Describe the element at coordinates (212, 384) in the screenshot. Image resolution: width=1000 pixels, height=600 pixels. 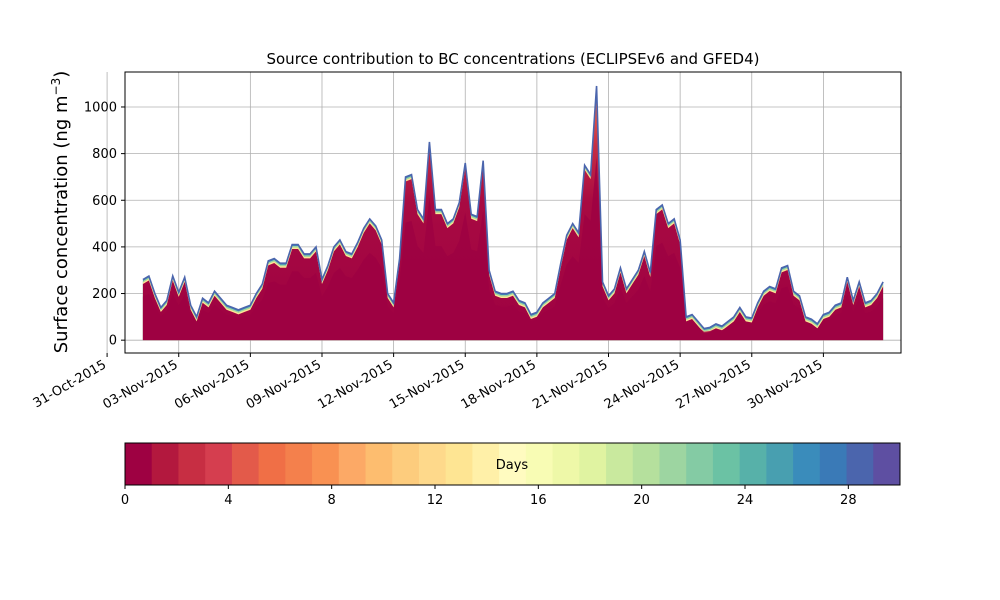
I see `x-tick-label: 06-Nov-2015` at that location.